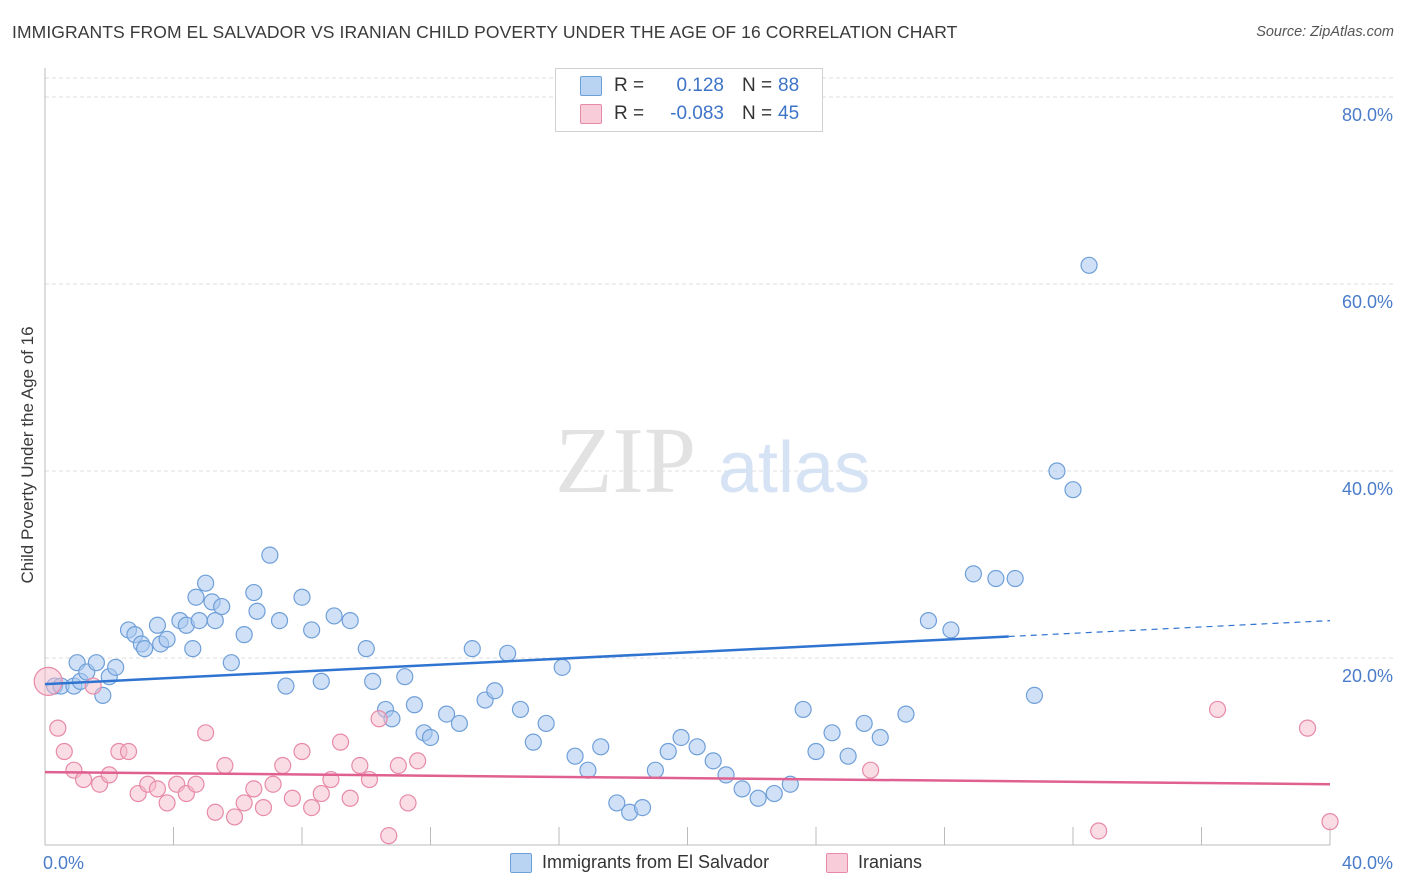  Describe the element at coordinates (526, 660) in the screenshot. I see `trend-line-el-salvador` at that location.